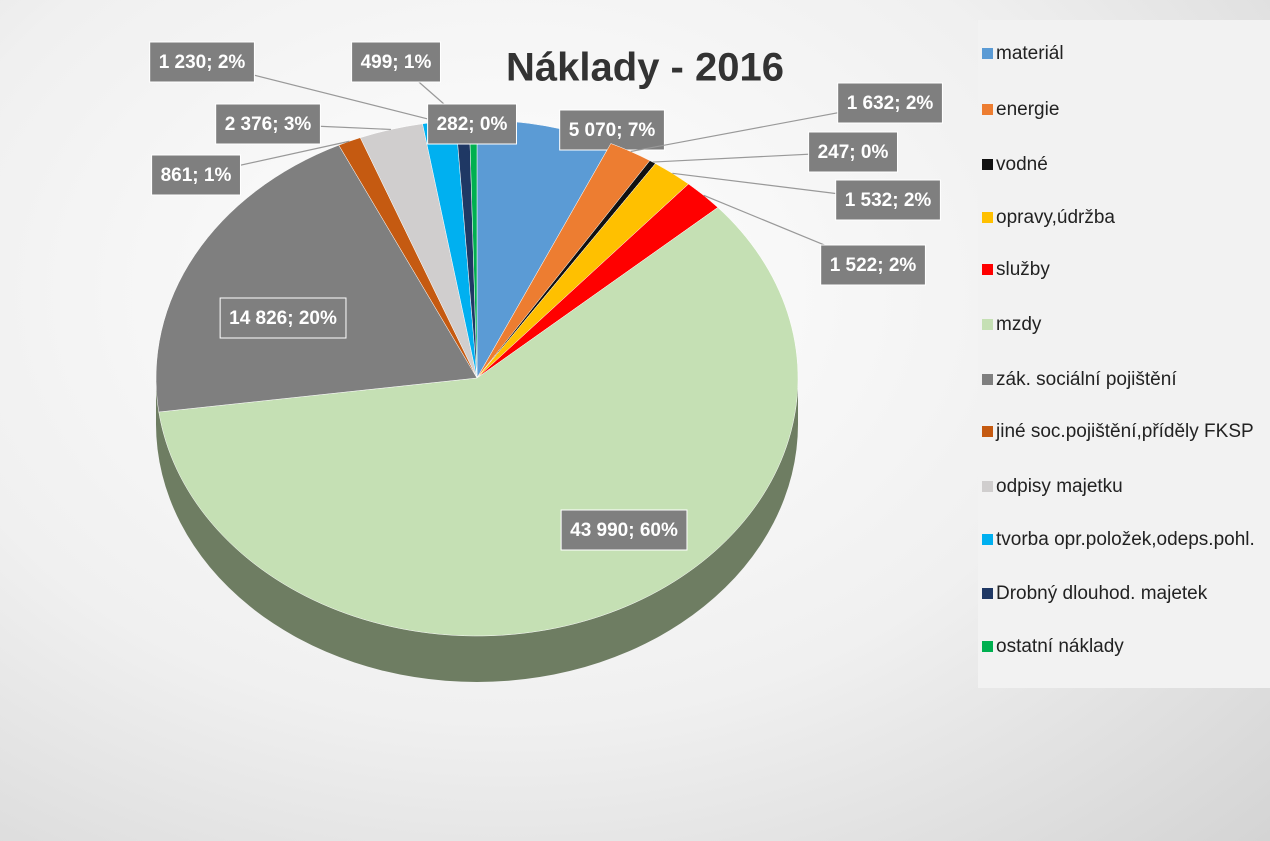 The image size is (1270, 841). I want to click on legend-item: zák. sociální pojištění, so click(1125, 380).